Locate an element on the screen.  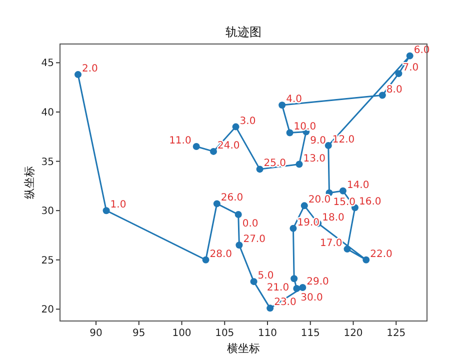
annotation: 1.0 is located at coordinates (118, 205).